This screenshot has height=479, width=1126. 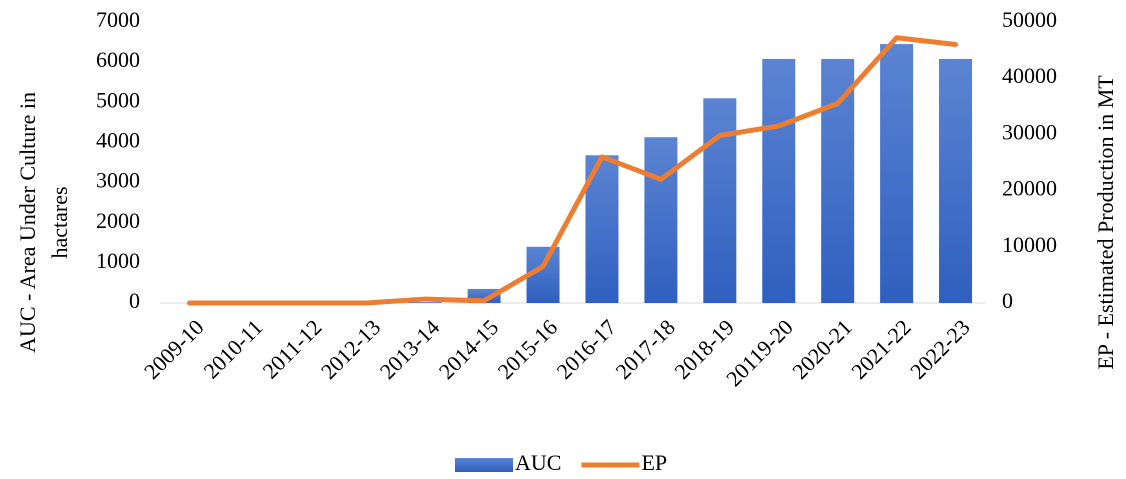 What do you see at coordinates (351, 349) in the screenshot?
I see `x-tick-label: 2012-13` at bounding box center [351, 349].